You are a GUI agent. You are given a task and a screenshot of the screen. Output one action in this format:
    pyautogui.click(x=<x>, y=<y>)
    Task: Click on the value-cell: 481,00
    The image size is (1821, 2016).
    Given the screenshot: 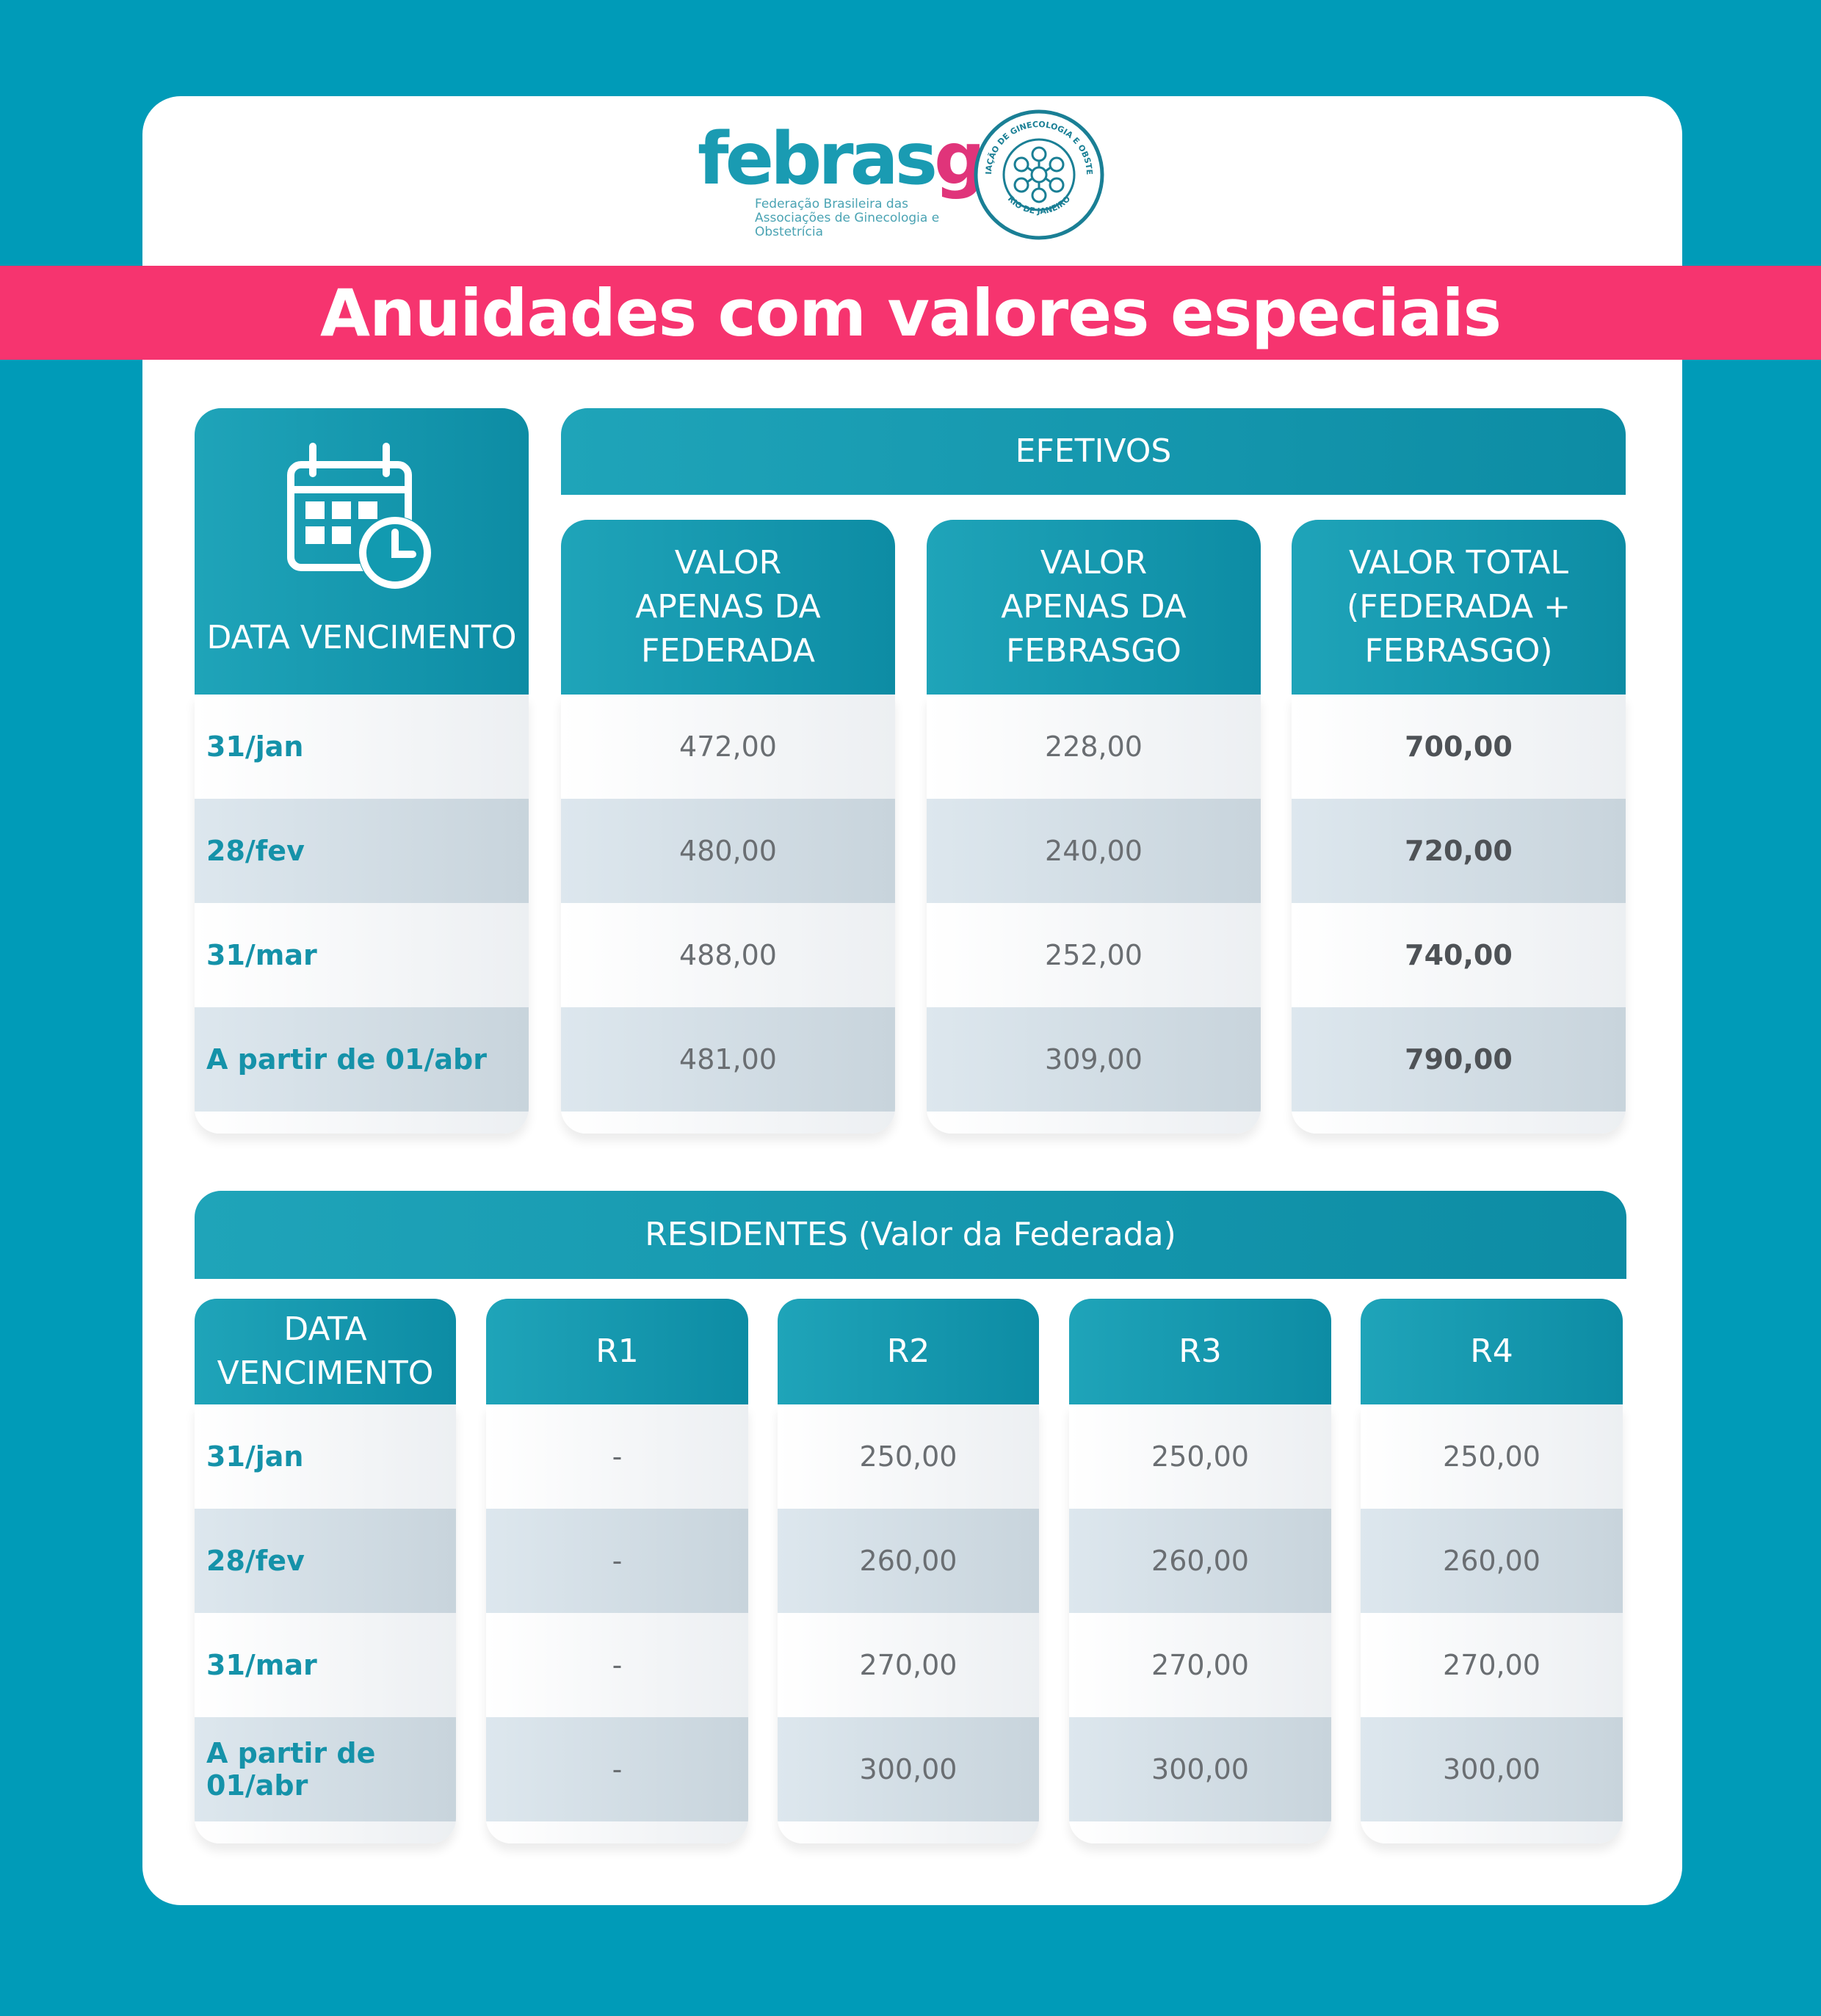 What is the action you would take?
    pyautogui.click(x=728, y=1059)
    